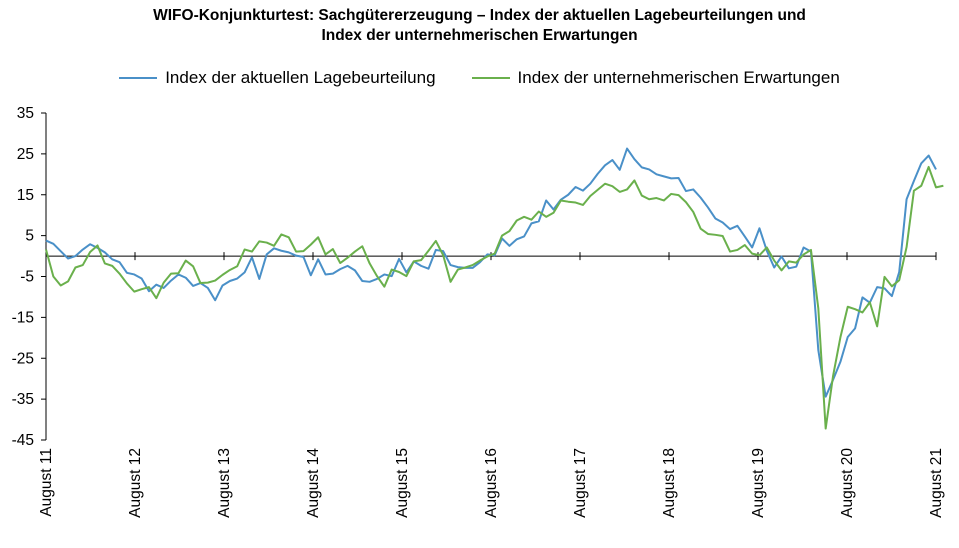 This screenshot has width=959, height=548. What do you see at coordinates (23, 399) in the screenshot?
I see `y-tick-label: -35` at bounding box center [23, 399].